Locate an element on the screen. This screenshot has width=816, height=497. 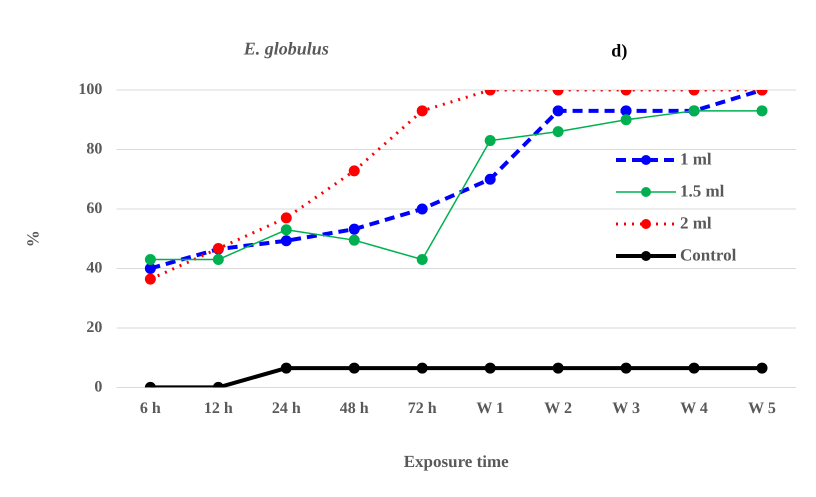
x-axis-title: Exposure time is located at coordinates (457, 462).